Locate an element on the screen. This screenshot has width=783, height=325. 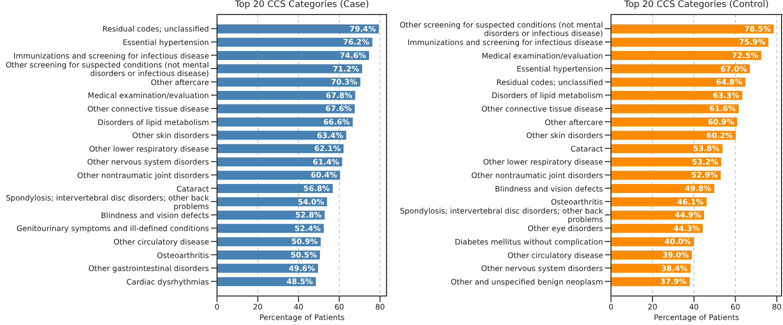
chart-title: Top 20 CCS Categories (Control) is located at coordinates (696, 5).